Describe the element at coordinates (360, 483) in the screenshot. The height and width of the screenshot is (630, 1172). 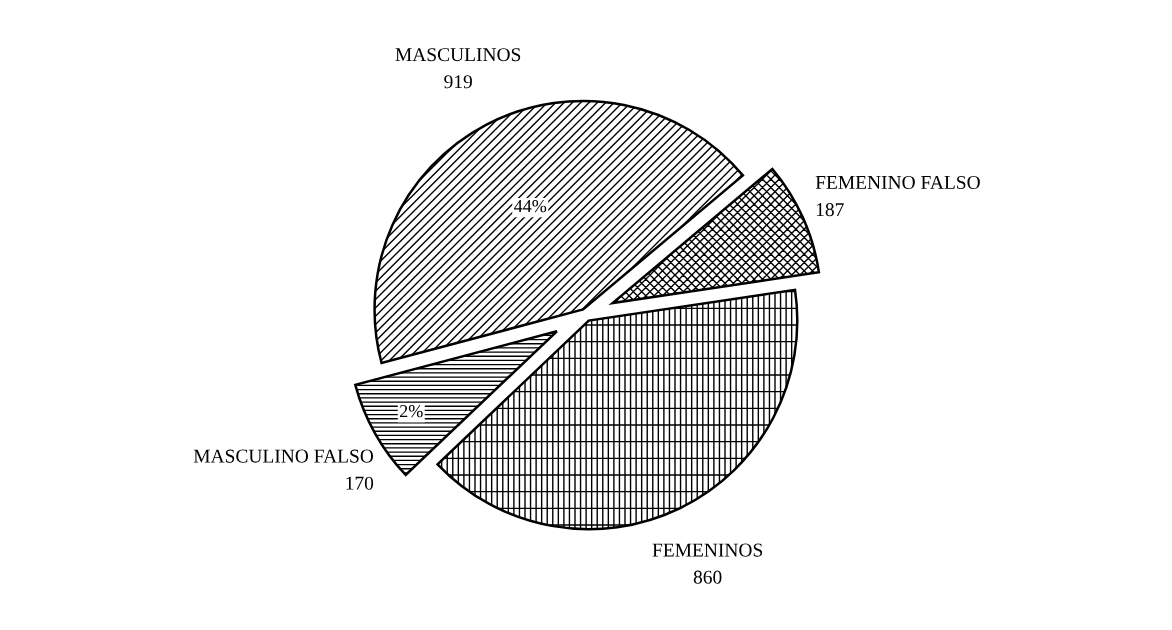
I see `data-label: 170` at that location.